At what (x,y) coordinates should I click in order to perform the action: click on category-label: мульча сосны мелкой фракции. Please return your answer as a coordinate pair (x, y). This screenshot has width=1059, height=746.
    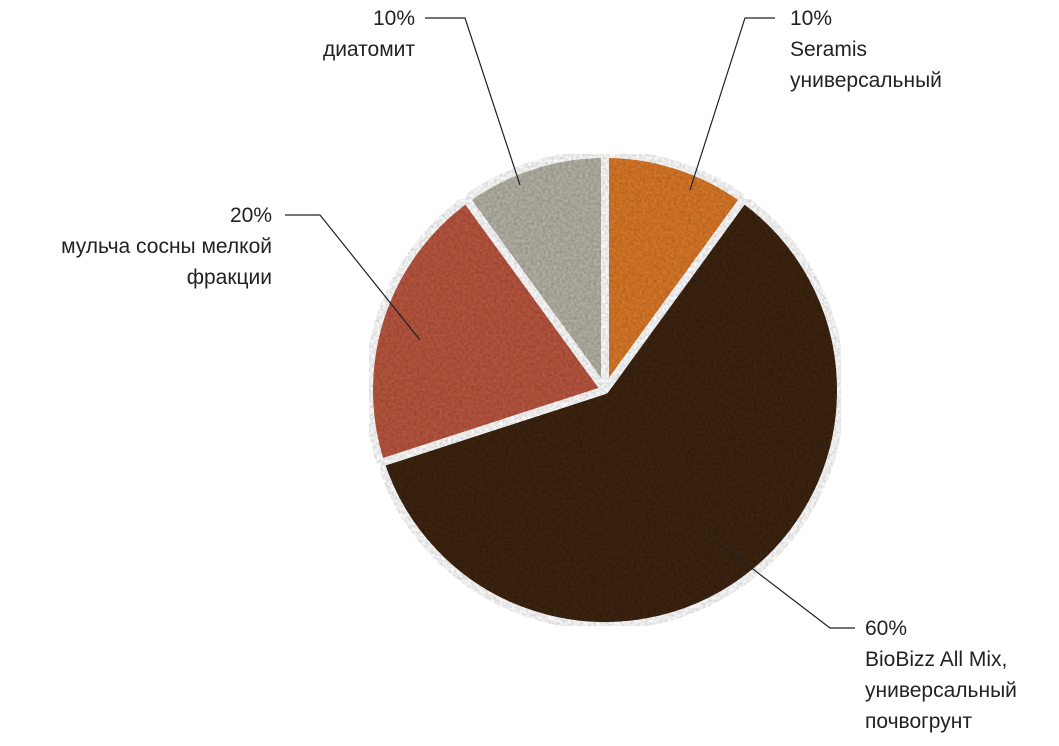
    Looking at the image, I should click on (166, 262).